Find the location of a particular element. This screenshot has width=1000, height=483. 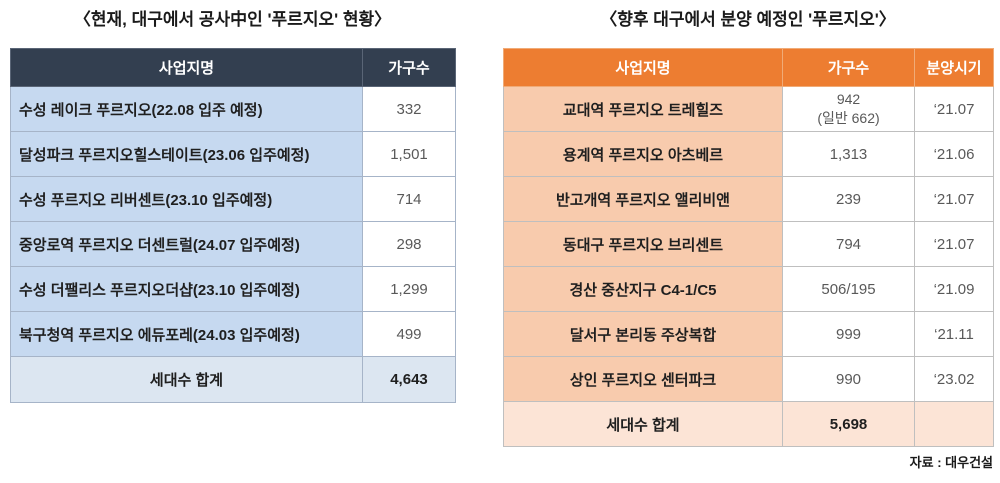

units-cell: 794 is located at coordinates (848, 244).